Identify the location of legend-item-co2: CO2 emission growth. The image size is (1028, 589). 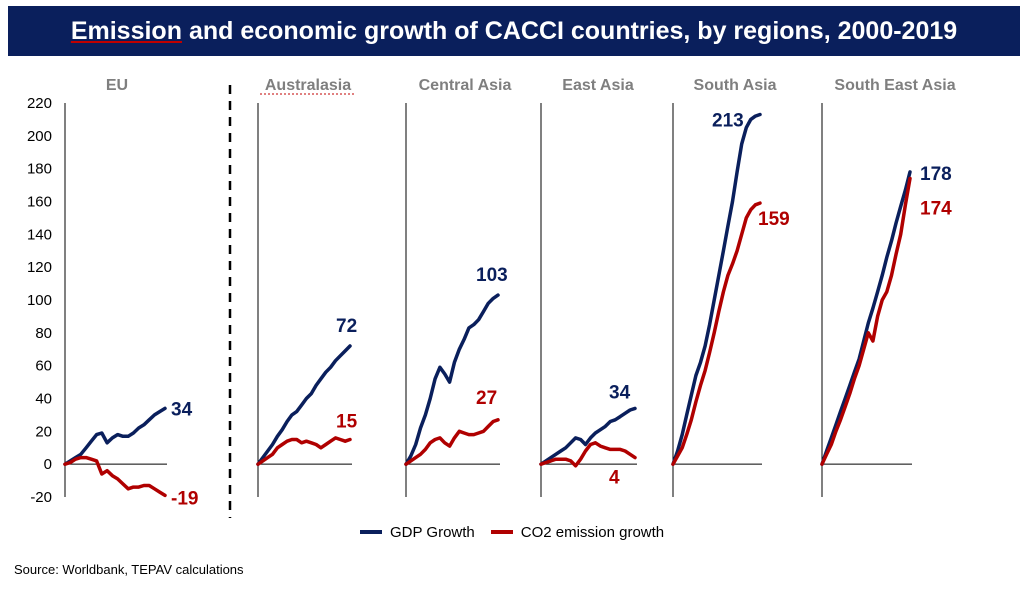
(577, 532).